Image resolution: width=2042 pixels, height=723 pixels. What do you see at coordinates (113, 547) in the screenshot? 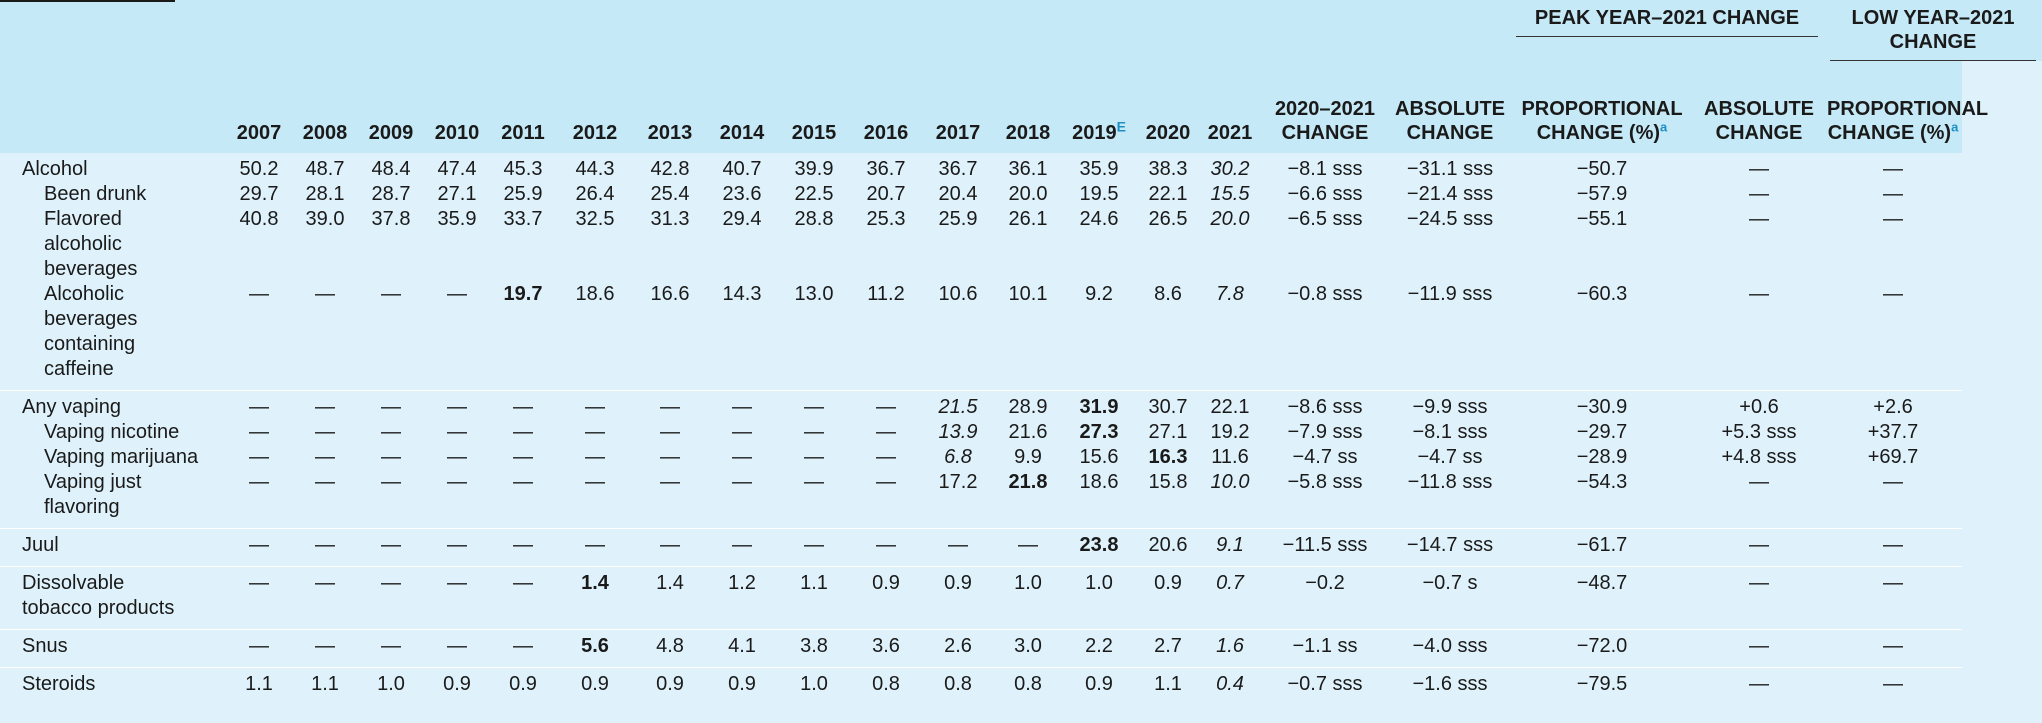
I see `row-label: Juul` at bounding box center [113, 547].